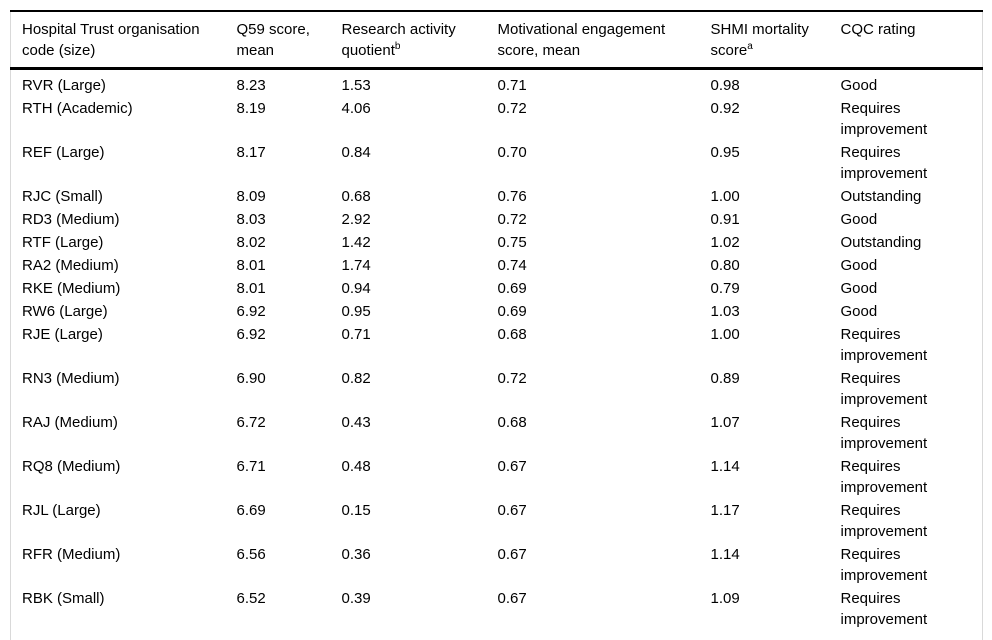  What do you see at coordinates (63, 152) in the screenshot?
I see `trust-code-cell: REF (Large)` at bounding box center [63, 152].